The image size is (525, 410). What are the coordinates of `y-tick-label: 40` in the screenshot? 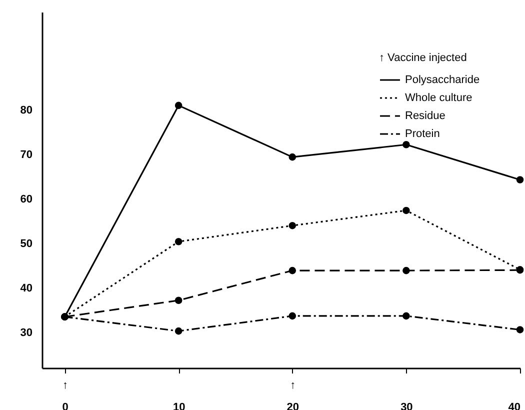 It's located at (26, 288).